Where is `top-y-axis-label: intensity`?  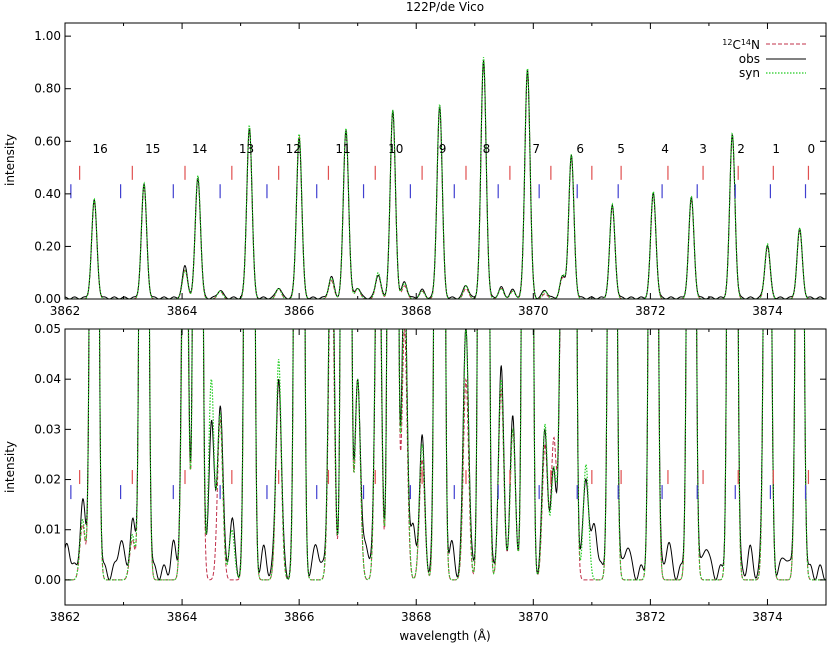 top-y-axis-label: intensity is located at coordinates (10, 160).